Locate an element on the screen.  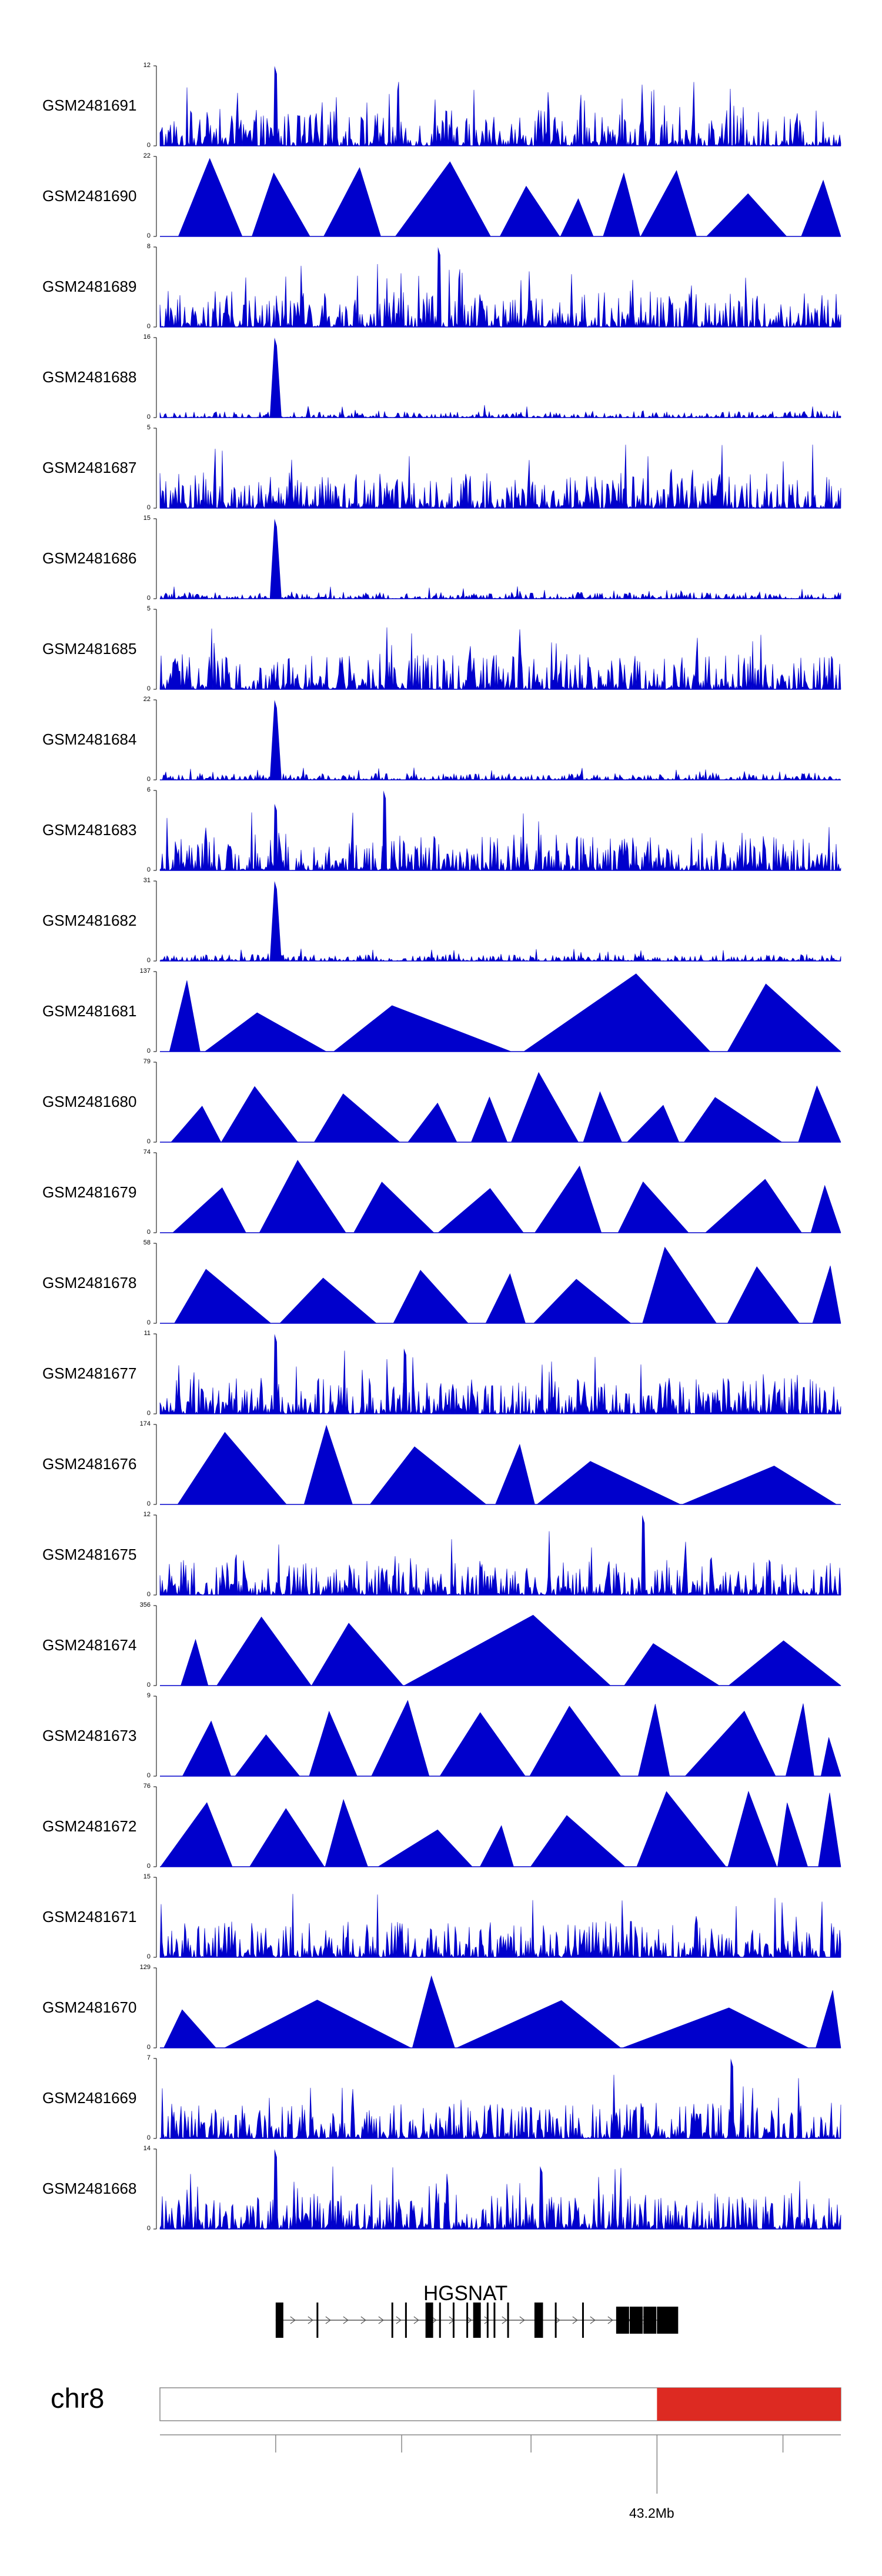
y-tick-max-label: 58 is located at coordinates (147, 1242).